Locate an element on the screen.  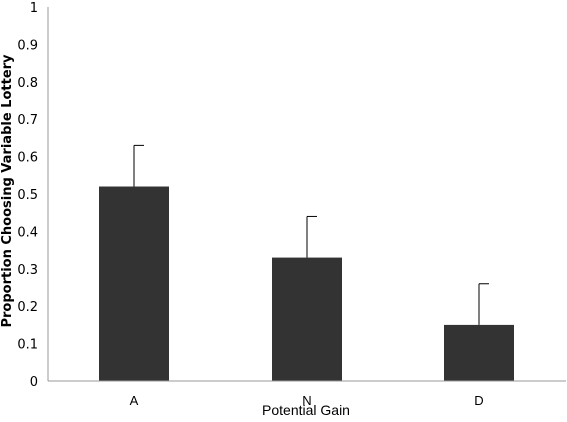
x-axis-title: Potential Gain is located at coordinates (306, 410).